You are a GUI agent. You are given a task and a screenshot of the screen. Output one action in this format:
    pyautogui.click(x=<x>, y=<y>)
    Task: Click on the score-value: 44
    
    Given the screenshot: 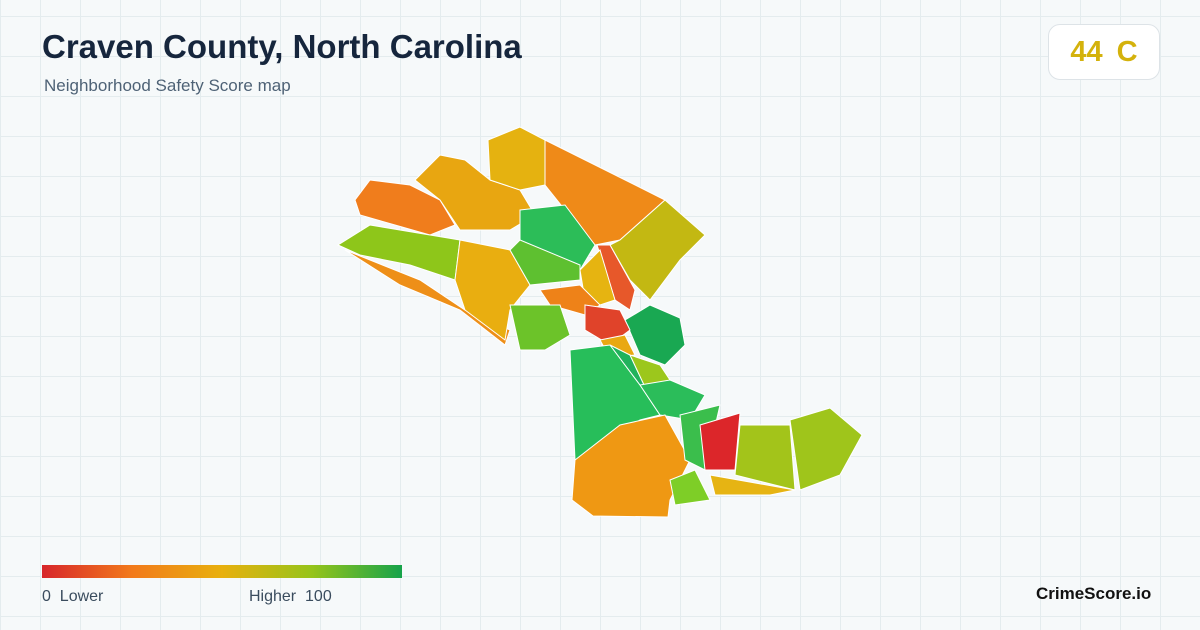 What is the action you would take?
    pyautogui.click(x=1086, y=51)
    